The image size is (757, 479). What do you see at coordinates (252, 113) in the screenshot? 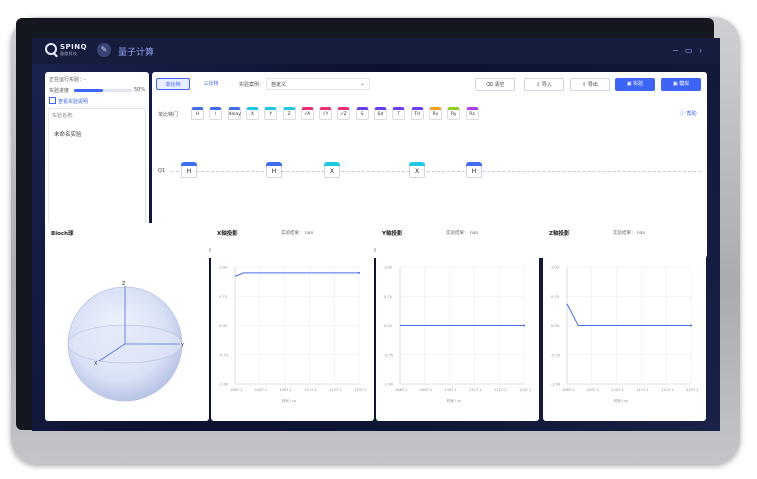
I see `palette-gate: X` at bounding box center [252, 113].